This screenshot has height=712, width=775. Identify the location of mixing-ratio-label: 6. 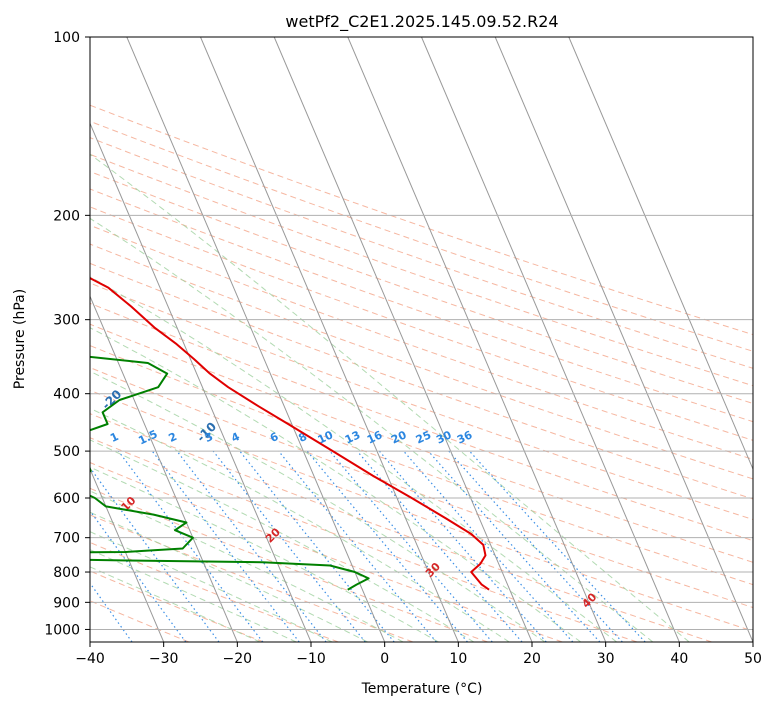
(274, 437).